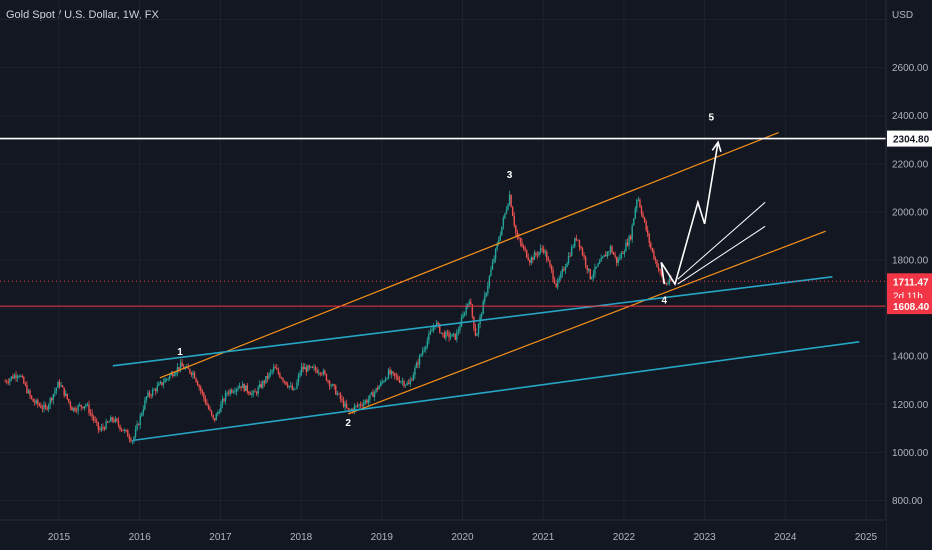 Image resolution: width=932 pixels, height=550 pixels. Describe the element at coordinates (348, 423) in the screenshot. I see `wave-label-2: 2` at that location.